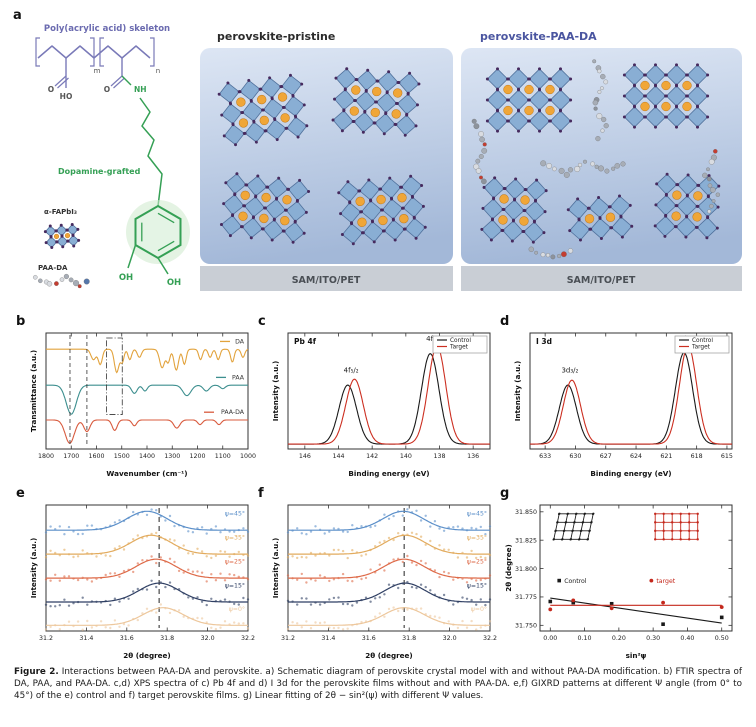 The image size is (756, 727). I want to click on target-title: perovskite-PAA-DA, so click(538, 36).